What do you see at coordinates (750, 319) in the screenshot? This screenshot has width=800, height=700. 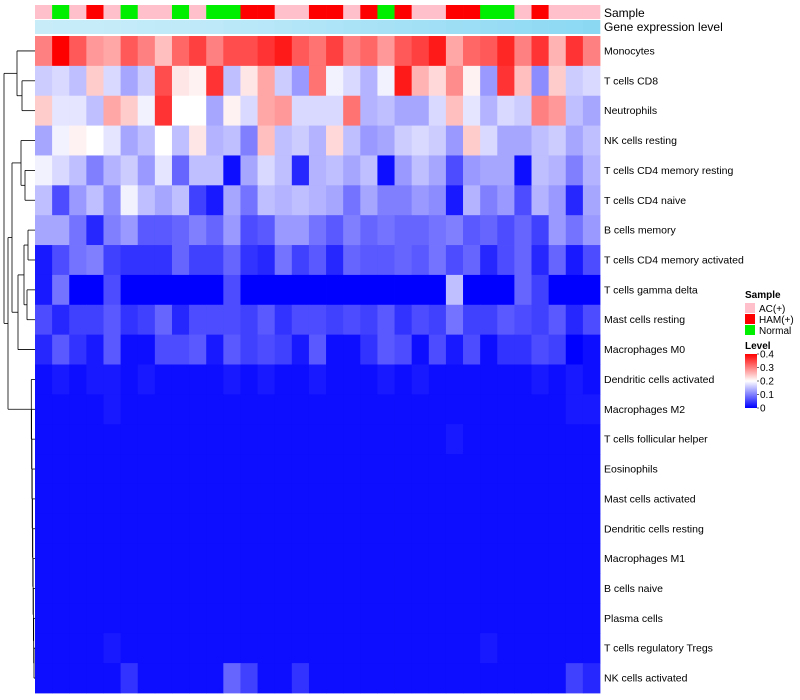 I see `sample-legend-swatch` at bounding box center [750, 319].